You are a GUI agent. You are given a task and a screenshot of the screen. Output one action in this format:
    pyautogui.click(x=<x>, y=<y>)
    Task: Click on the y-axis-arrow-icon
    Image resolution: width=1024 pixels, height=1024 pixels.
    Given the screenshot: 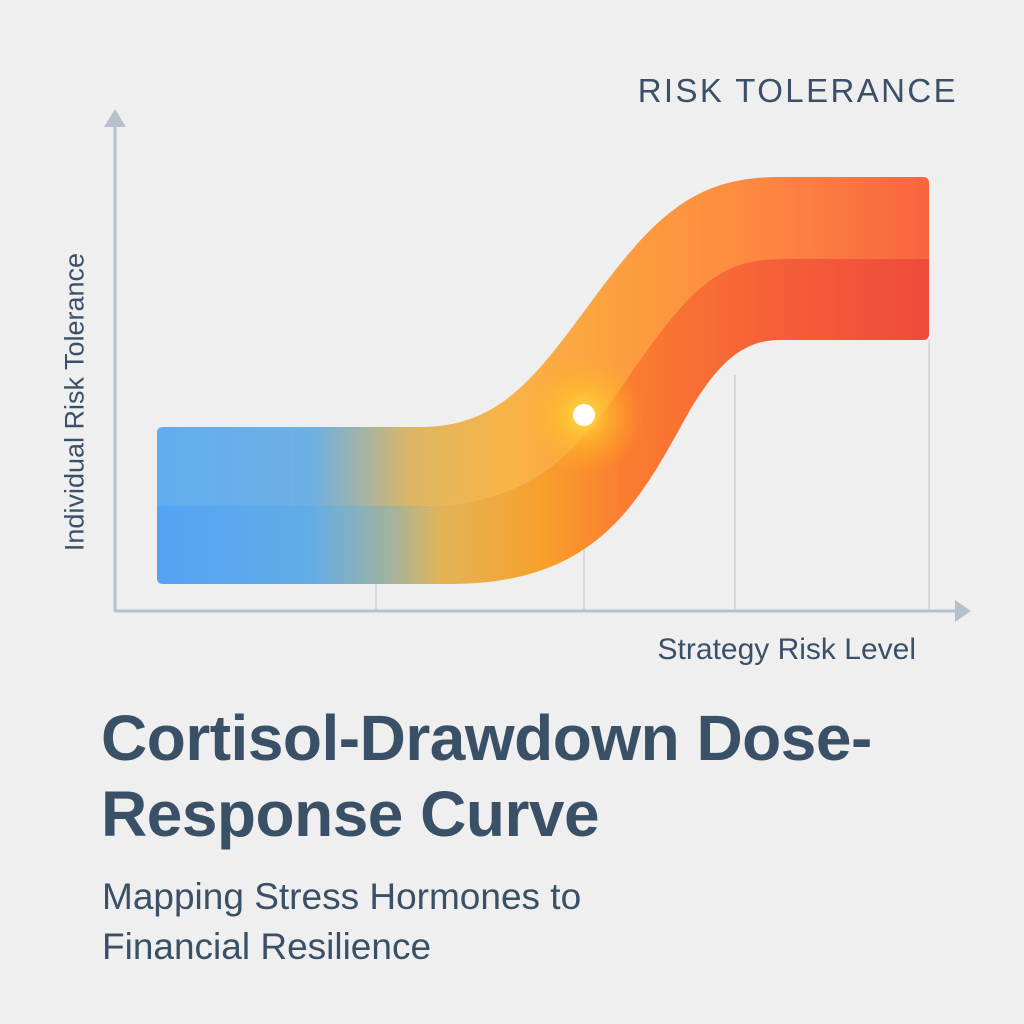 What is the action you would take?
    pyautogui.click(x=115, y=118)
    